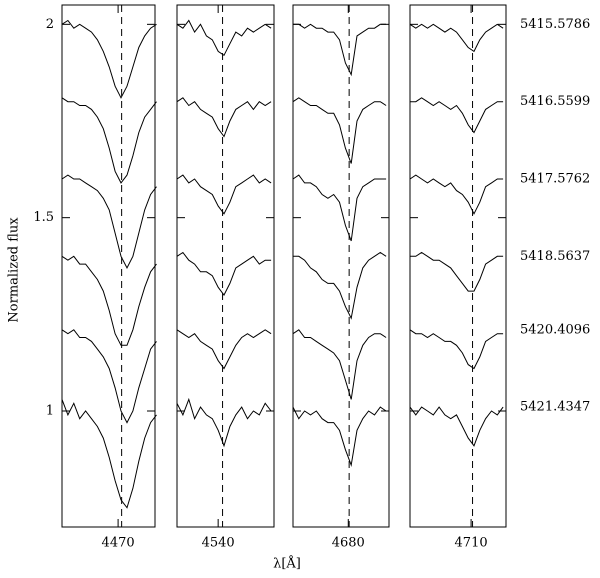 The width and height of the screenshot is (600, 578). Describe the element at coordinates (555, 329) in the screenshot. I see `epoch-label: 5420.4096` at that location.